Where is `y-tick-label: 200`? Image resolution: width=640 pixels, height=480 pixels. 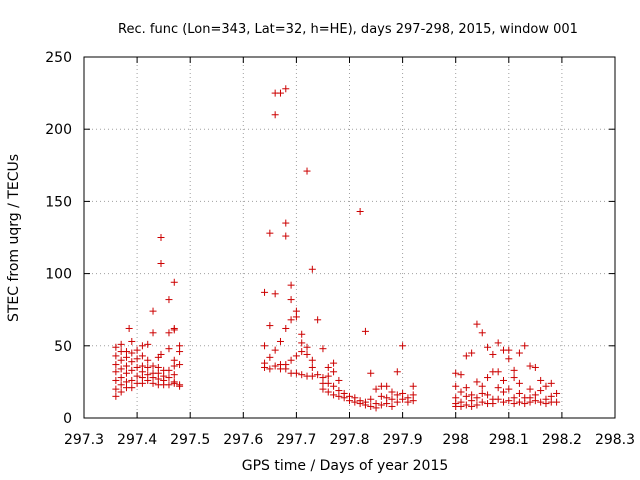 y-tick-label: 200 is located at coordinates (58, 130).